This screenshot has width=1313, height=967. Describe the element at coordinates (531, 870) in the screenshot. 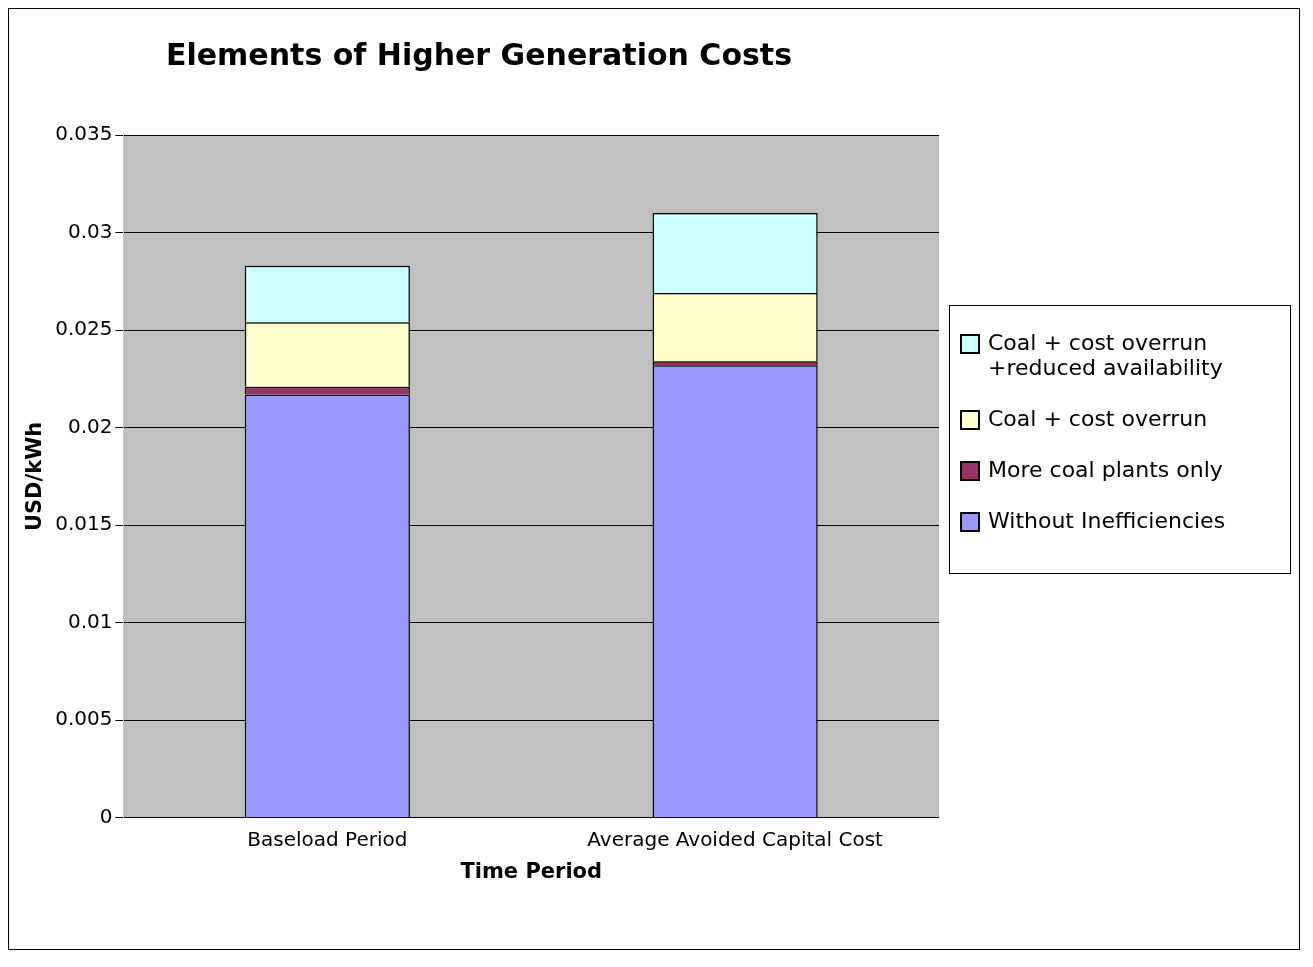

I see `x-axis-title: Time Period` at that location.